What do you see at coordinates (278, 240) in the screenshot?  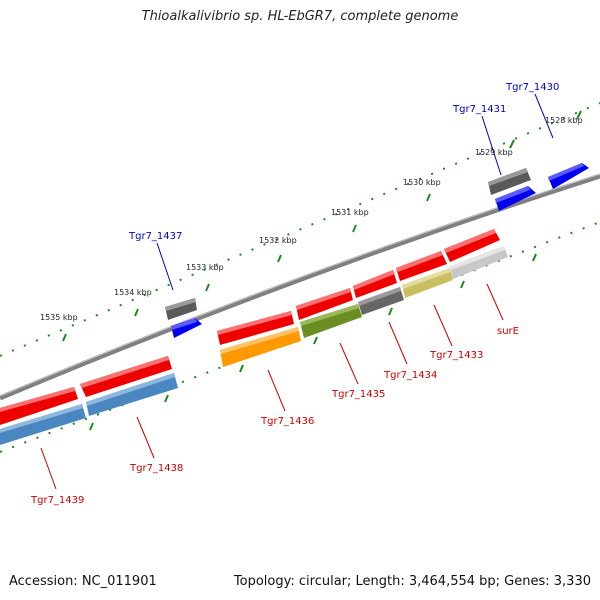 I see `kbp-label: 1532 kbp` at bounding box center [278, 240].